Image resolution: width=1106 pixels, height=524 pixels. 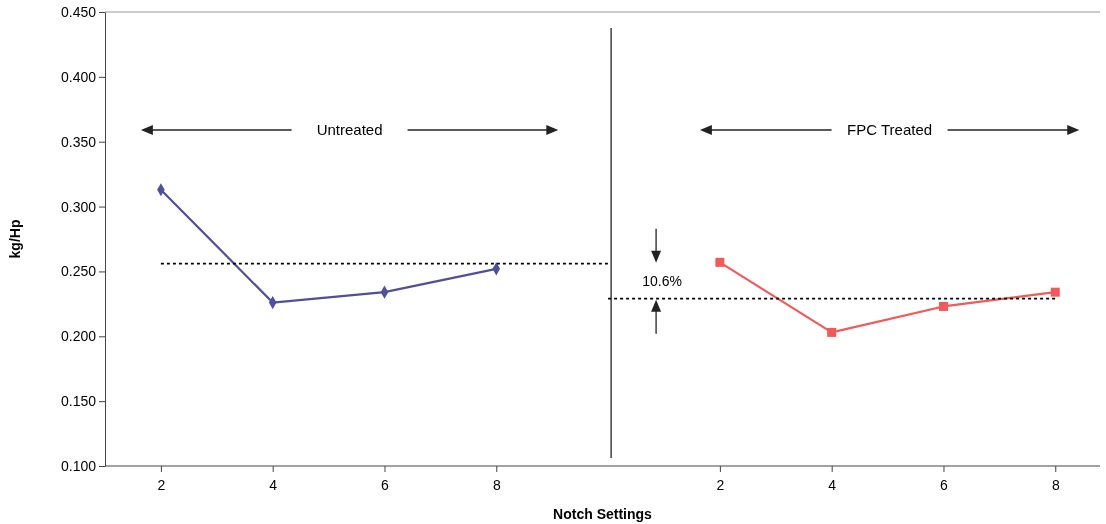 I want to click on y-axis-title: kg/Hp, so click(x=15, y=239).